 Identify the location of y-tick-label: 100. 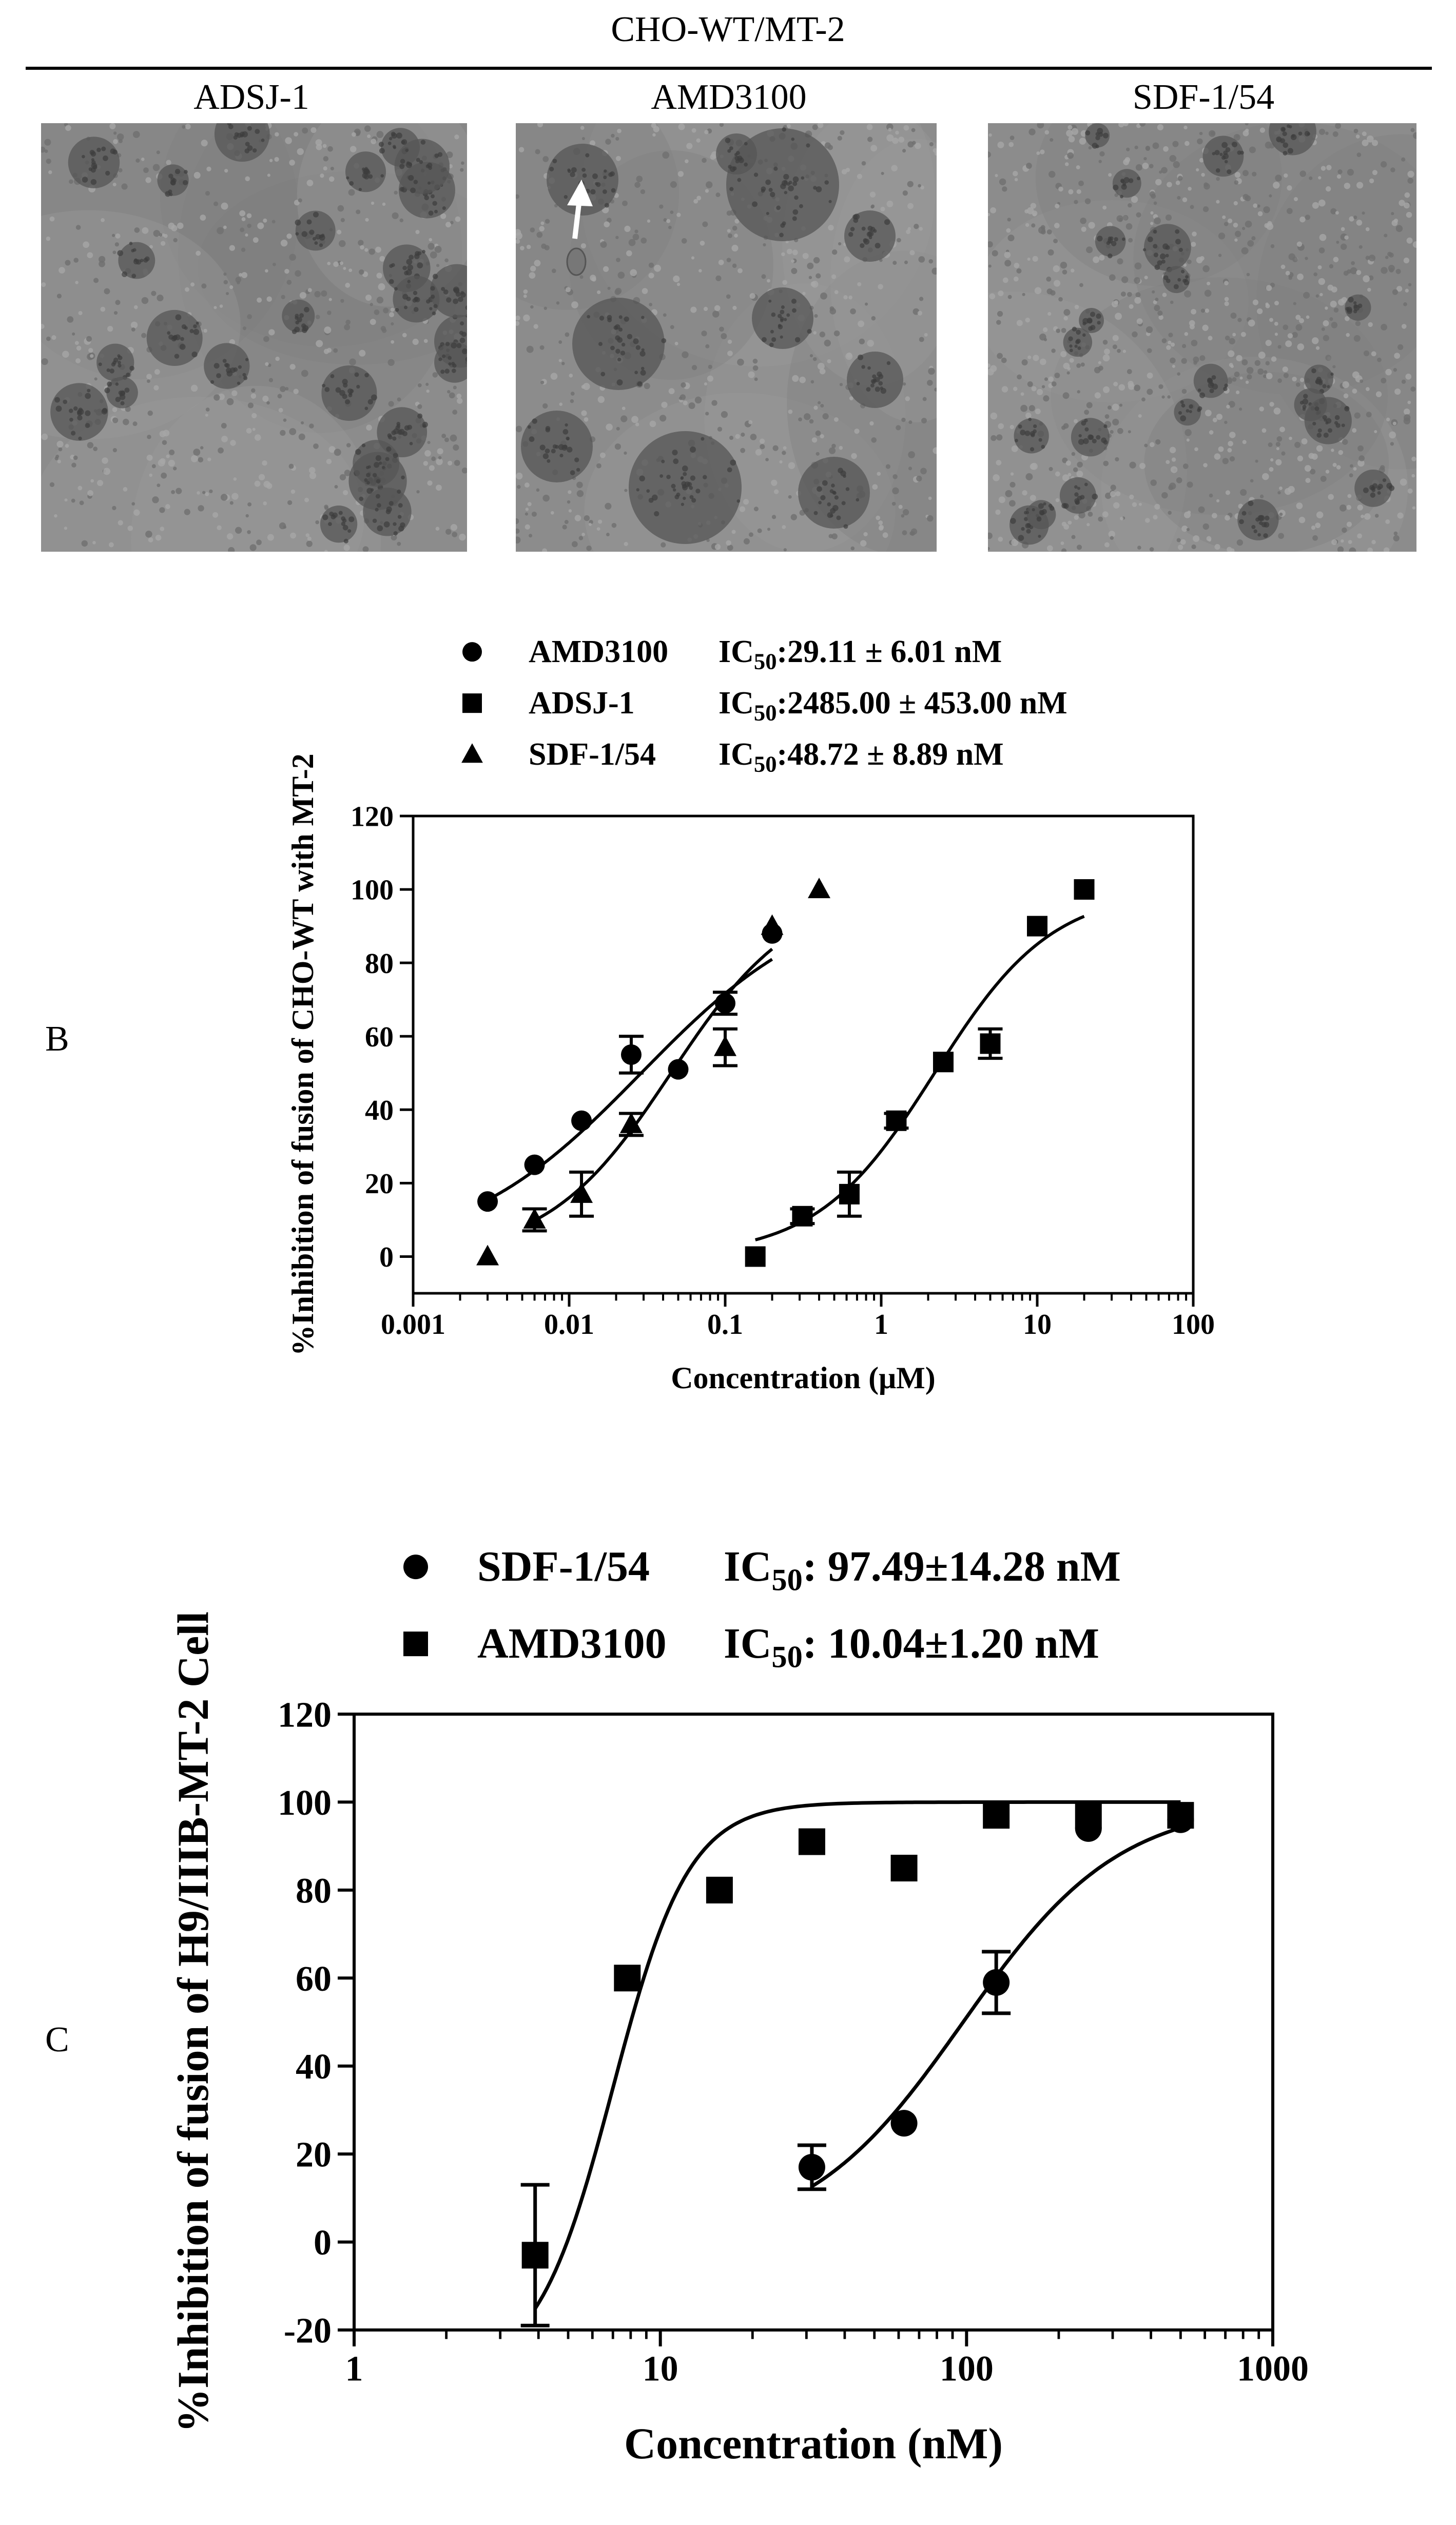
(372, 890).